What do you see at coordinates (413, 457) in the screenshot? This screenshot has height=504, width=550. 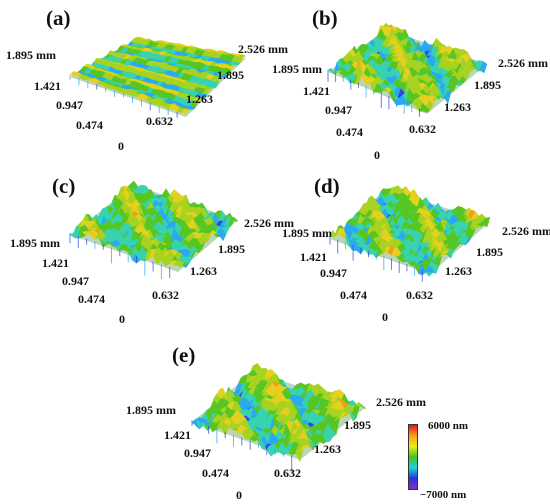 I see `colorbar` at bounding box center [413, 457].